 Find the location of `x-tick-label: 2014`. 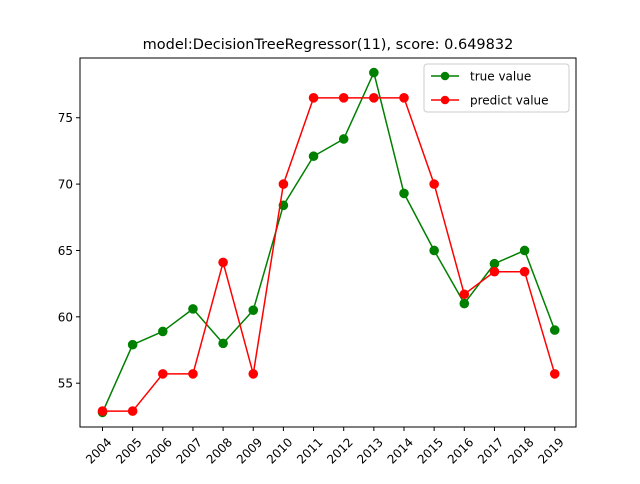

x-tick-label: 2014 is located at coordinates (400, 450).